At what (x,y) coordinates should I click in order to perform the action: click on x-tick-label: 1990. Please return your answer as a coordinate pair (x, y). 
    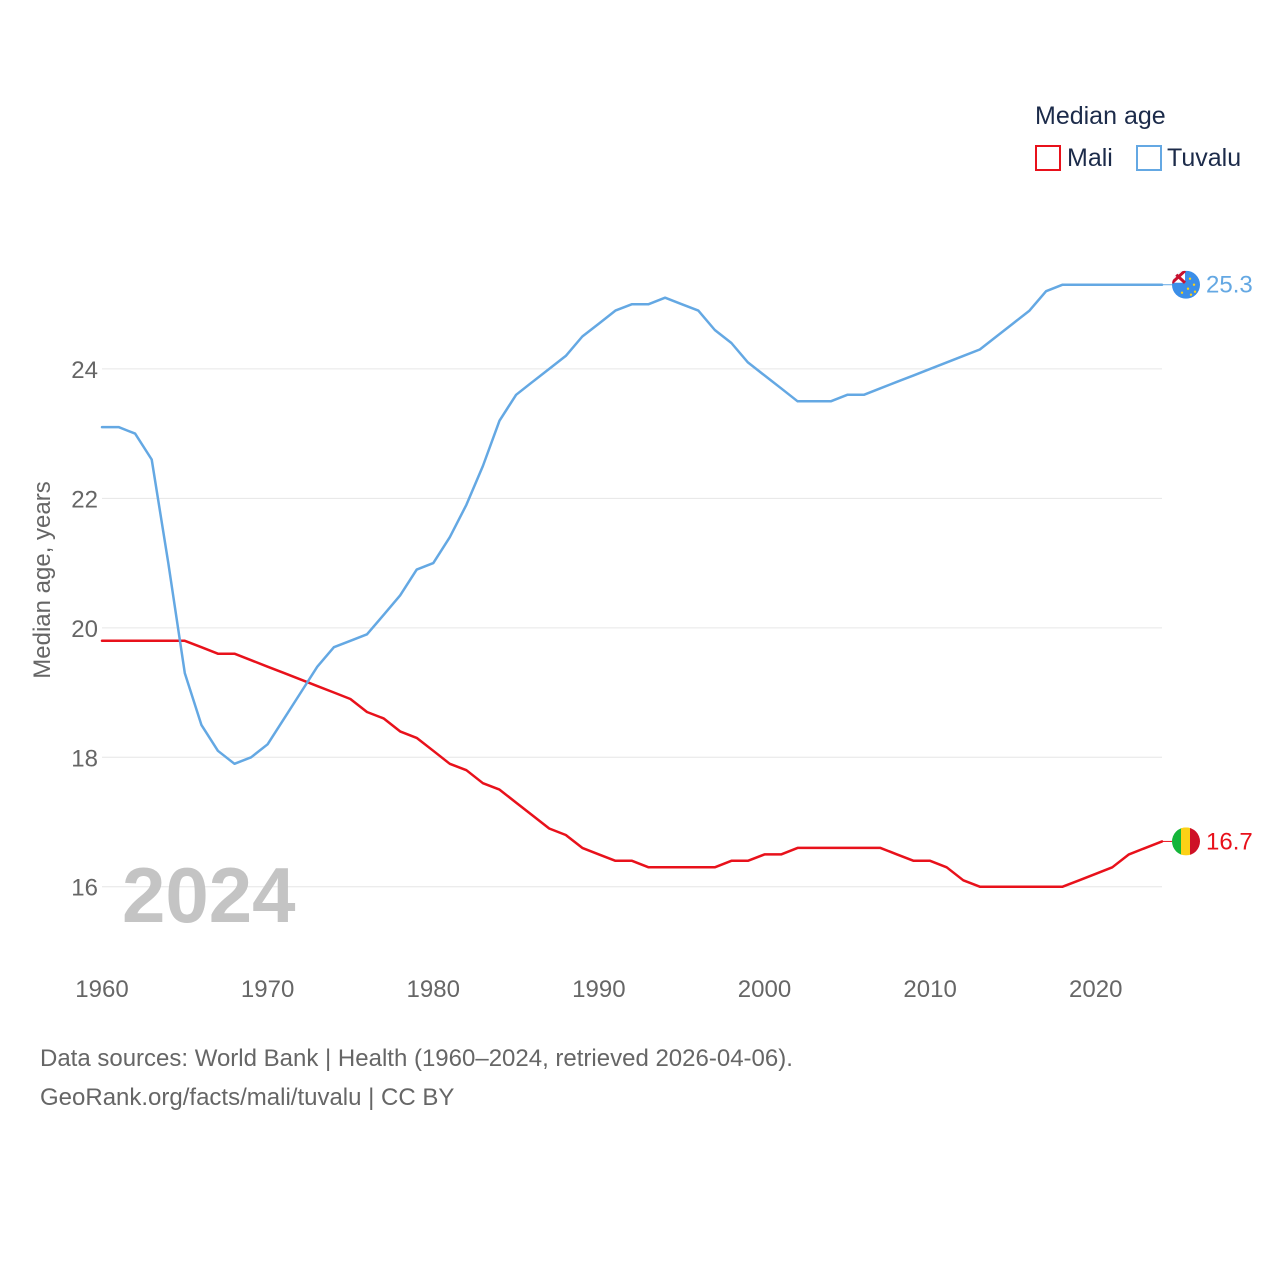
    Looking at the image, I should click on (598, 989).